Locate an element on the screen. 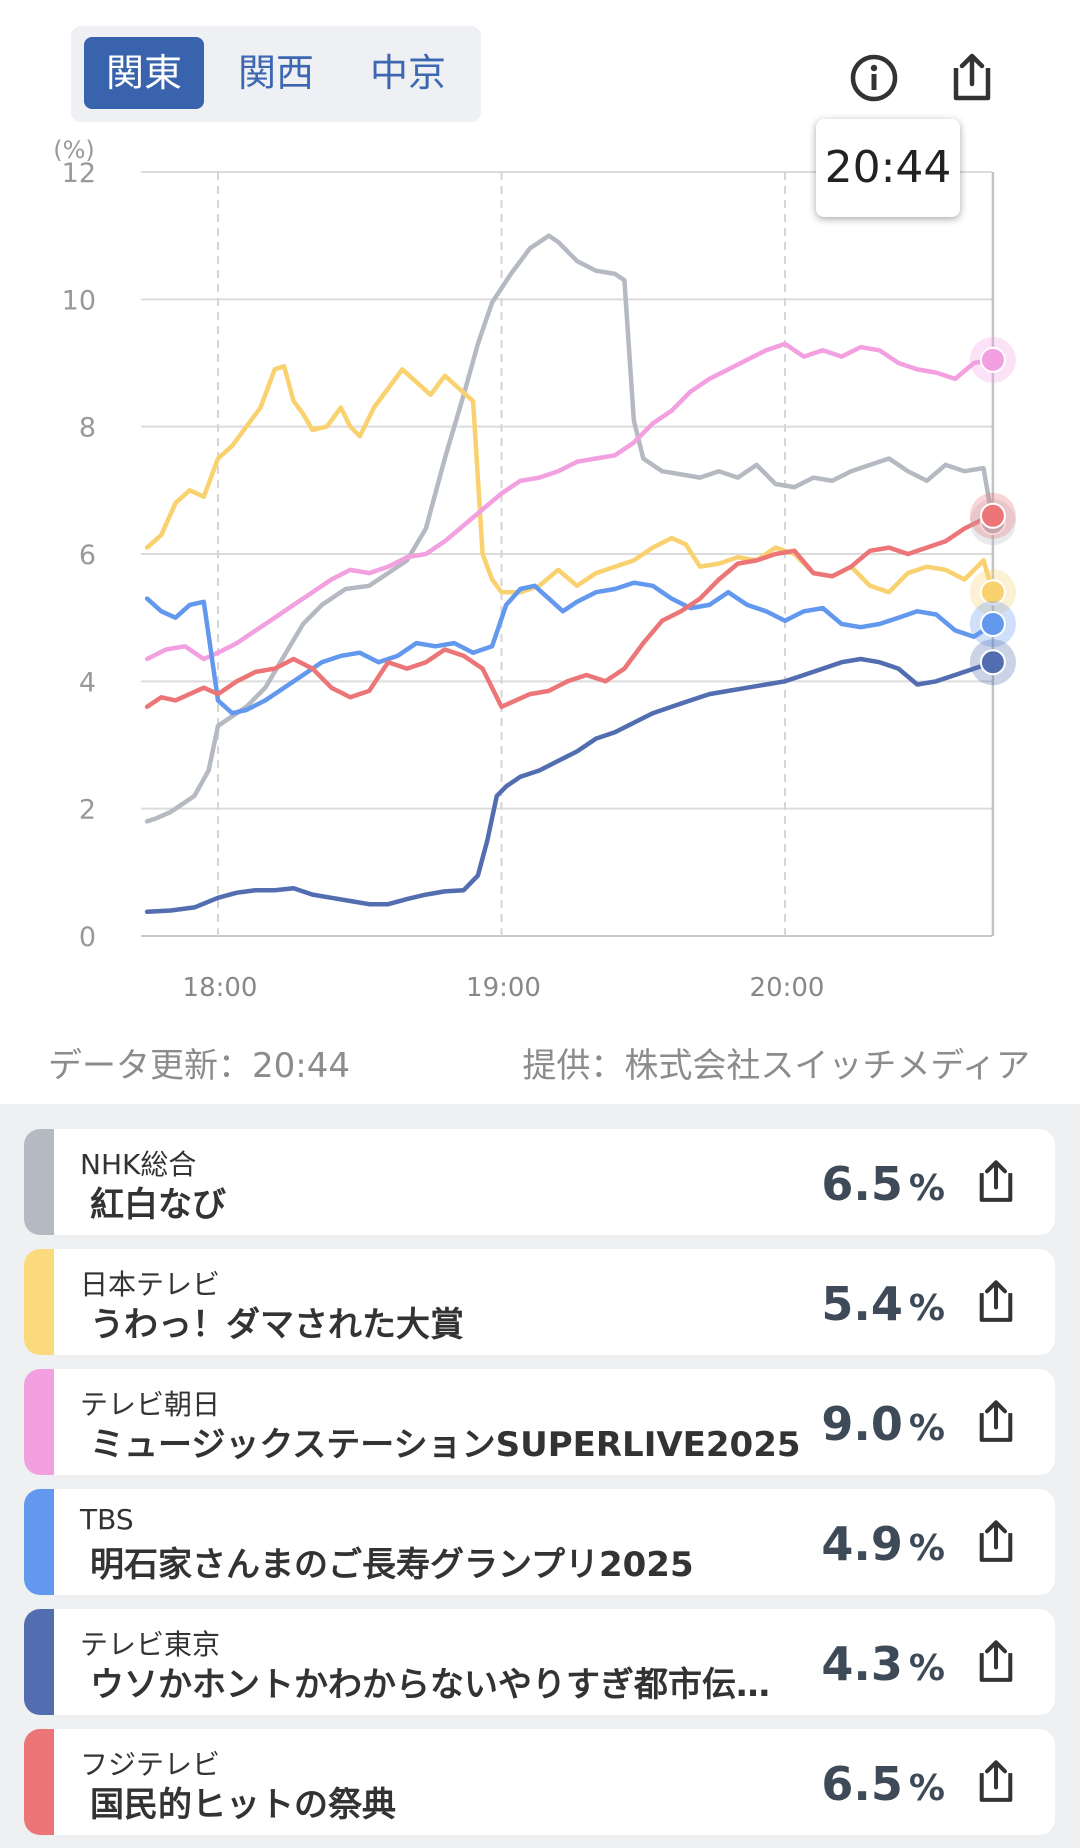 This screenshot has height=1848, width=1080. rating-value: 5.4% is located at coordinates (883, 1304).